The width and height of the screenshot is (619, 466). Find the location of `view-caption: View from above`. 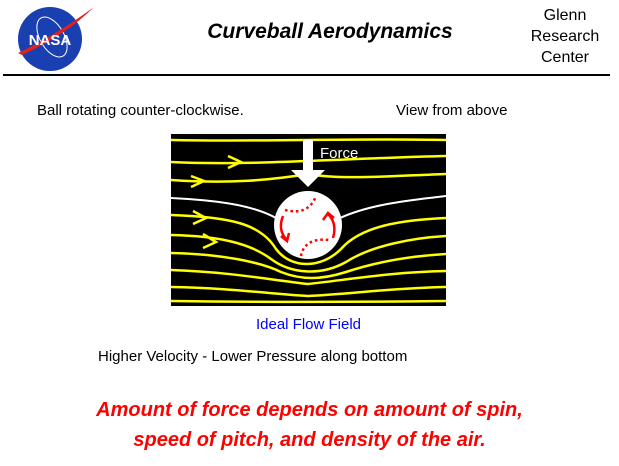

view-caption: View from above is located at coordinates (452, 110).